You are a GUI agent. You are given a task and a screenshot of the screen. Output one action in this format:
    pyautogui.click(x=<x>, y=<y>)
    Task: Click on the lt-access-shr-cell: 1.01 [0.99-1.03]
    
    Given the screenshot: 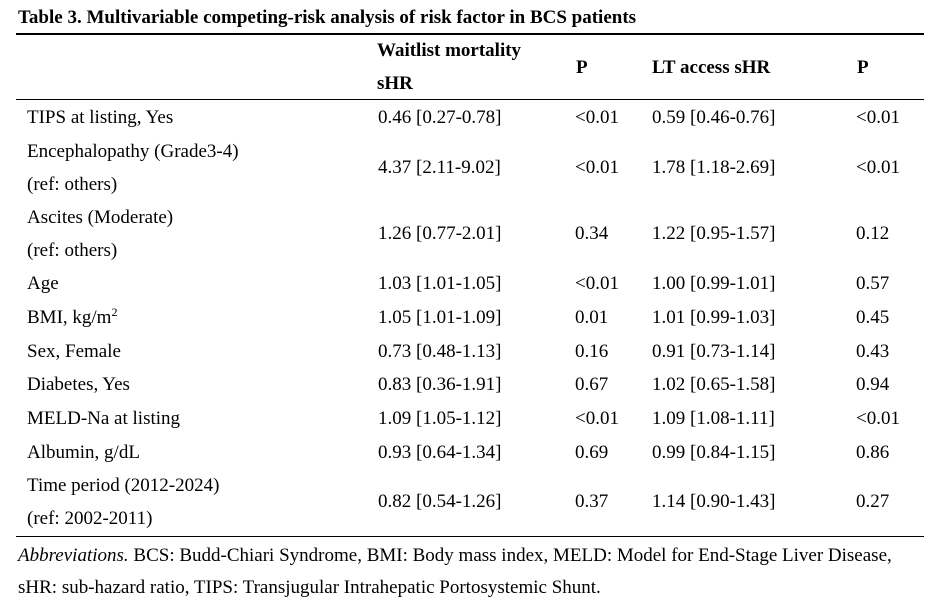 What is the action you would take?
    pyautogui.click(x=714, y=317)
    